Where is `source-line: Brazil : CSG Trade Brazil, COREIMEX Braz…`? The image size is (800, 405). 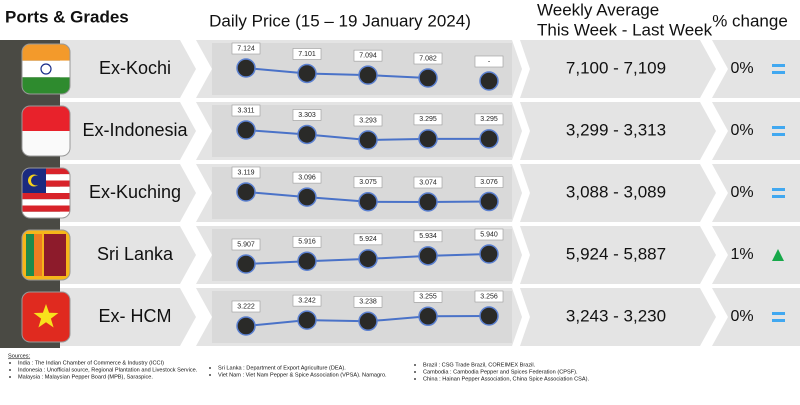
source-line: Brazil : CSG Trade Brazil, COREIMEX Braz… is located at coordinates (479, 365).